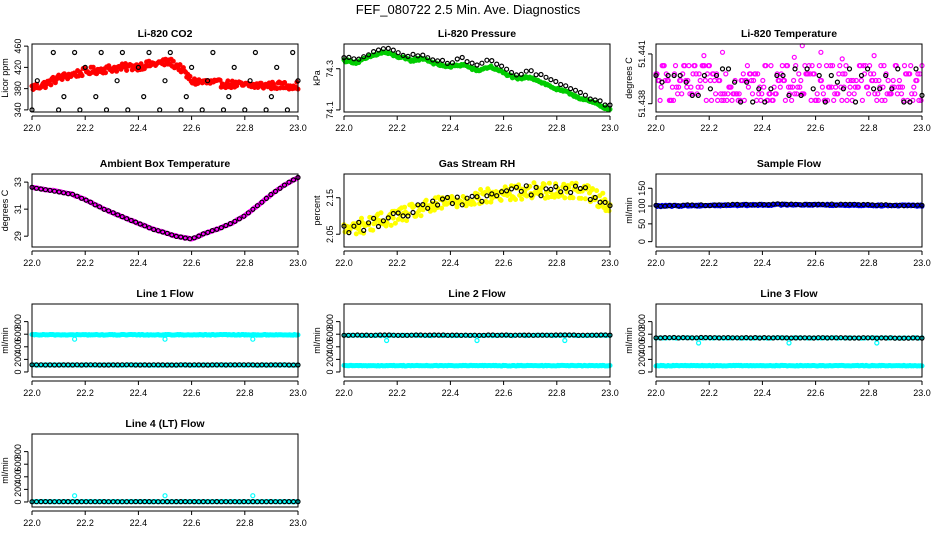 This screenshot has width=936, height=540. I want to click on chart-title: Li-820 Pressure, so click(477, 34).